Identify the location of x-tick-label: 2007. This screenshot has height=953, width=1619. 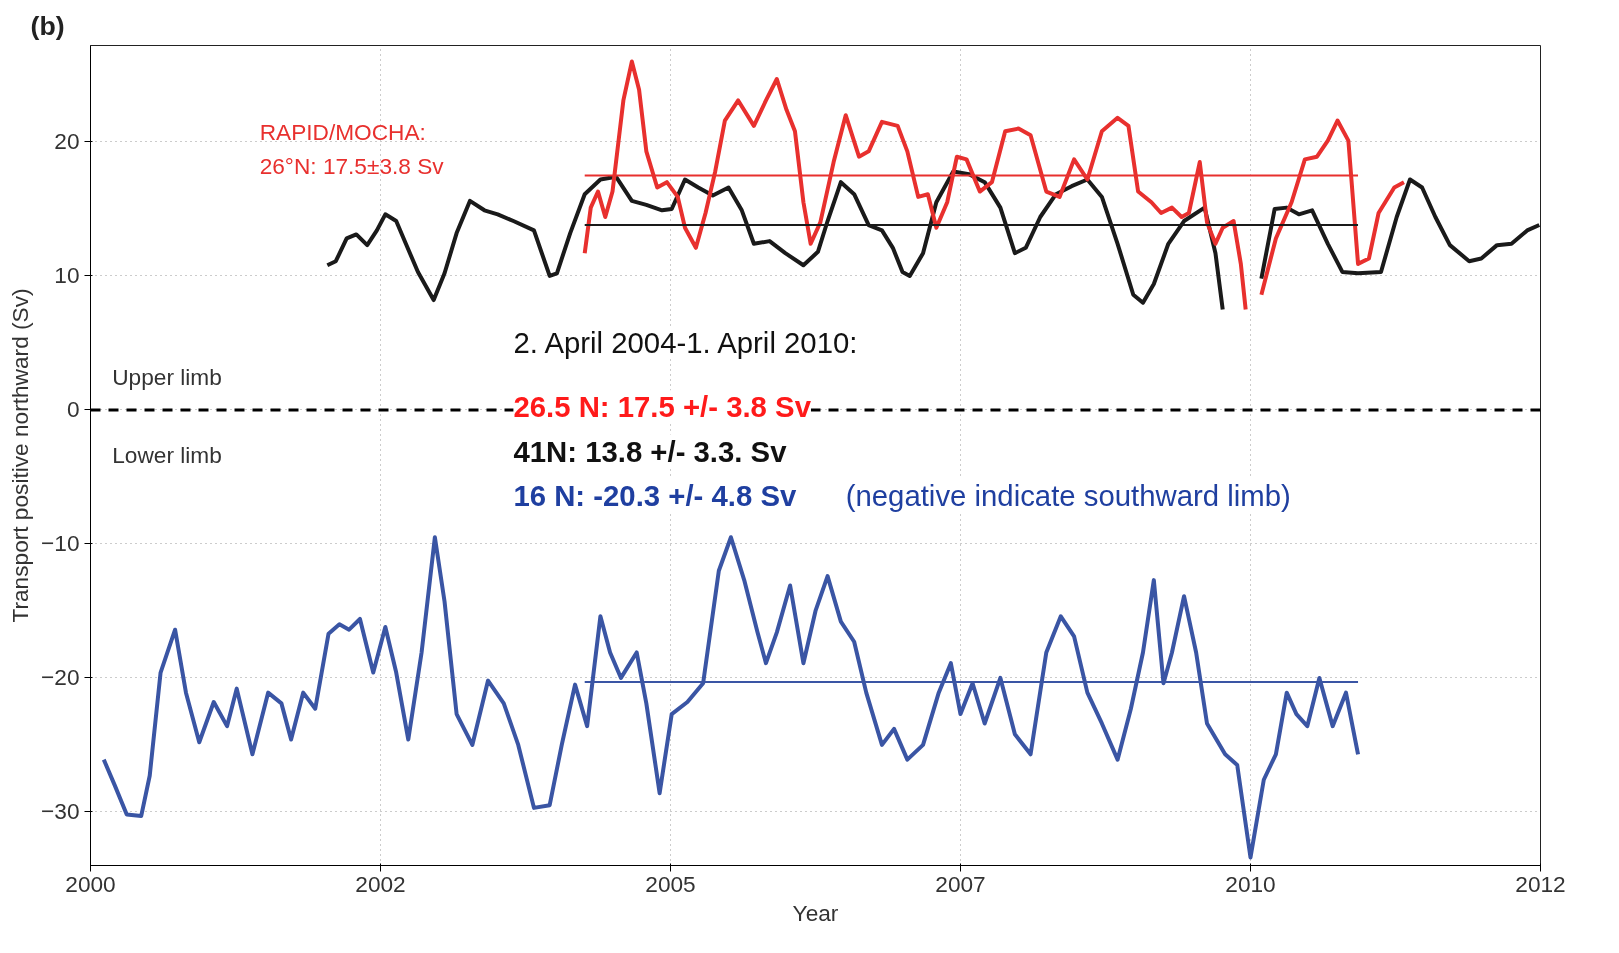
(960, 883).